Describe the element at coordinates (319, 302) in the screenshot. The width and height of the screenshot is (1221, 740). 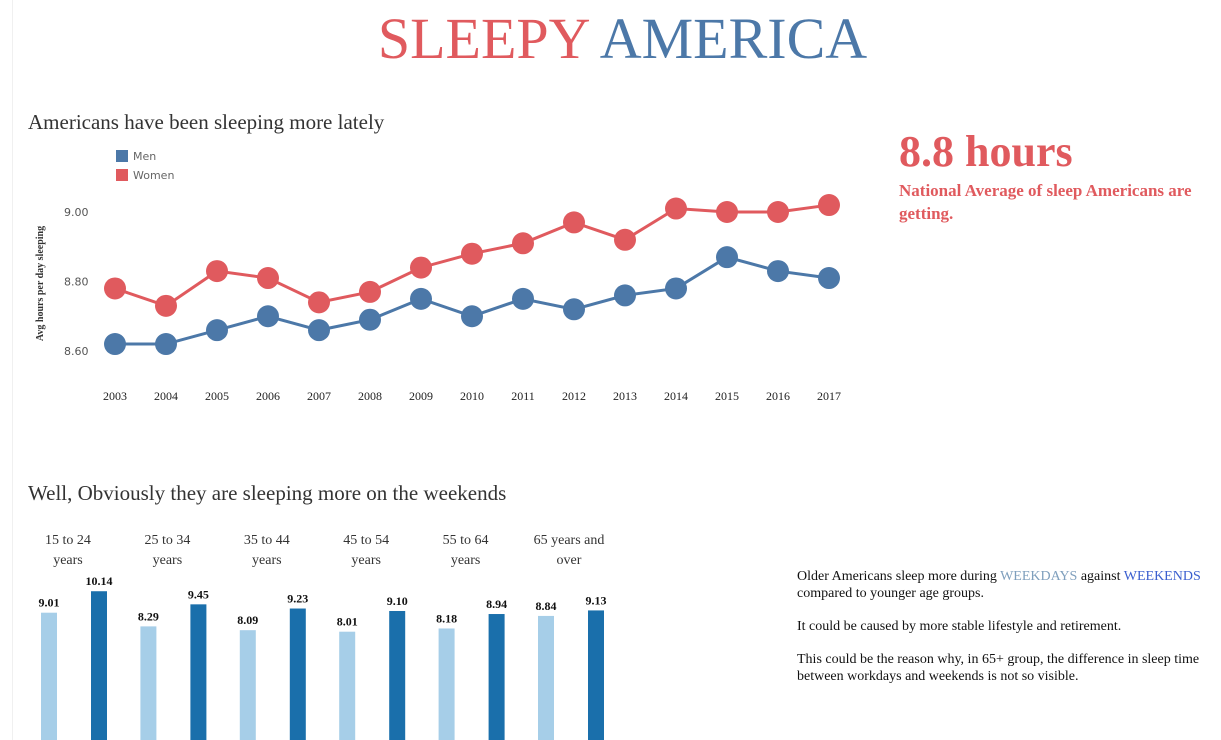
I see `data-point-women-2007` at that location.